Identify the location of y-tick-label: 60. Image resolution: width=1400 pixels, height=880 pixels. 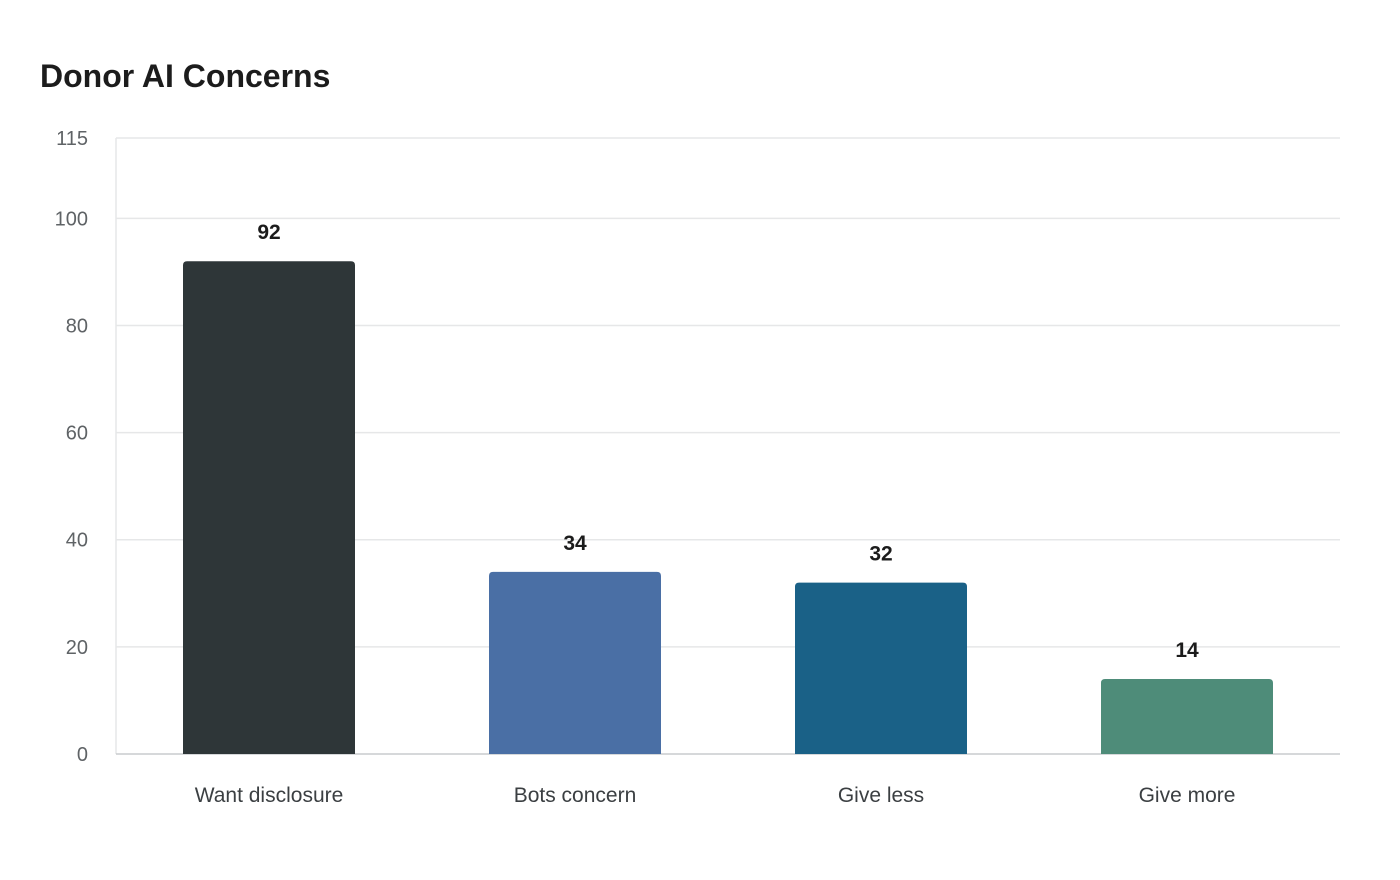
(77, 434).